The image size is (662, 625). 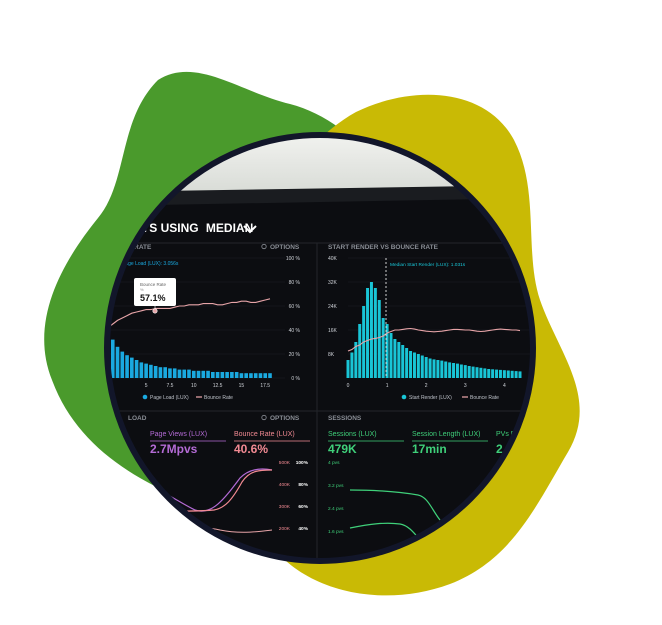 What do you see at coordinates (428, 265) in the screenshot?
I see `median-note: Median Start Render (LUX): 1.031s` at bounding box center [428, 265].